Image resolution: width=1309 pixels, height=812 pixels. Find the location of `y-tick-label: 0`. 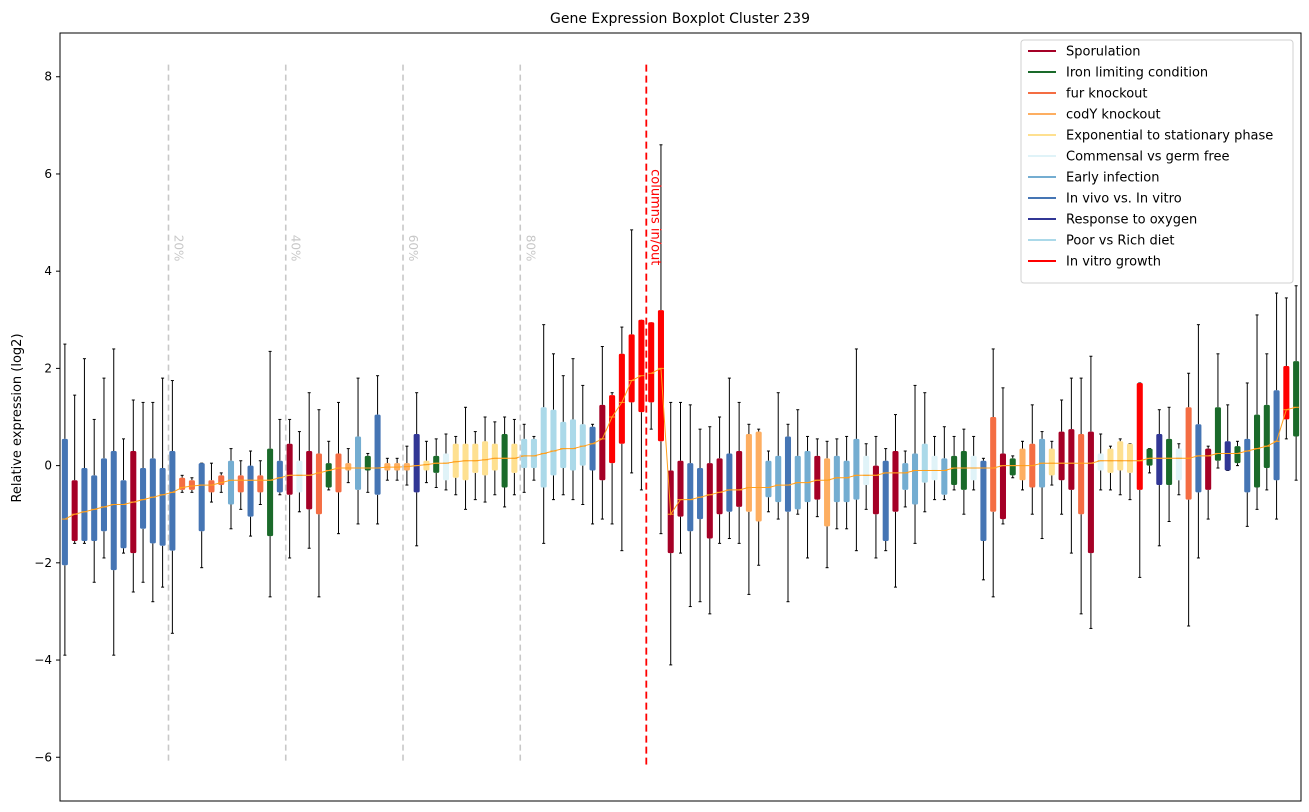

y-tick-label: 0 is located at coordinates (48, 466).